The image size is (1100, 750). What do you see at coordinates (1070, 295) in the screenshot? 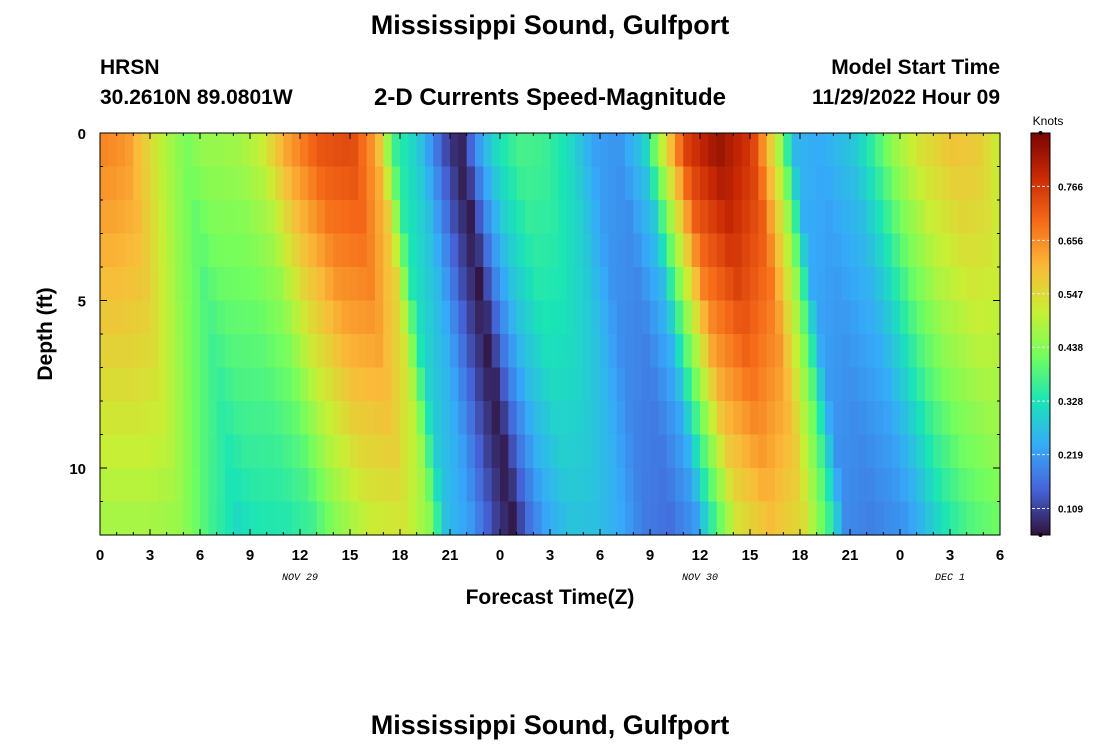
I see `colorbar-tick-label: 0.547` at bounding box center [1070, 295].